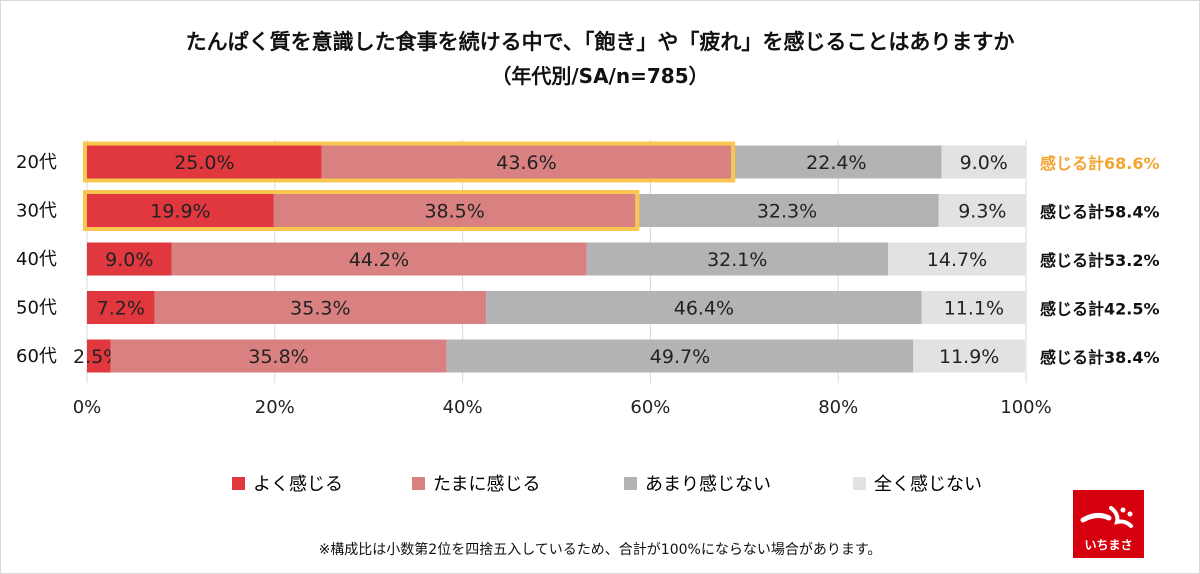  Describe the element at coordinates (36, 162) in the screenshot. I see `category-label: 20代` at that location.